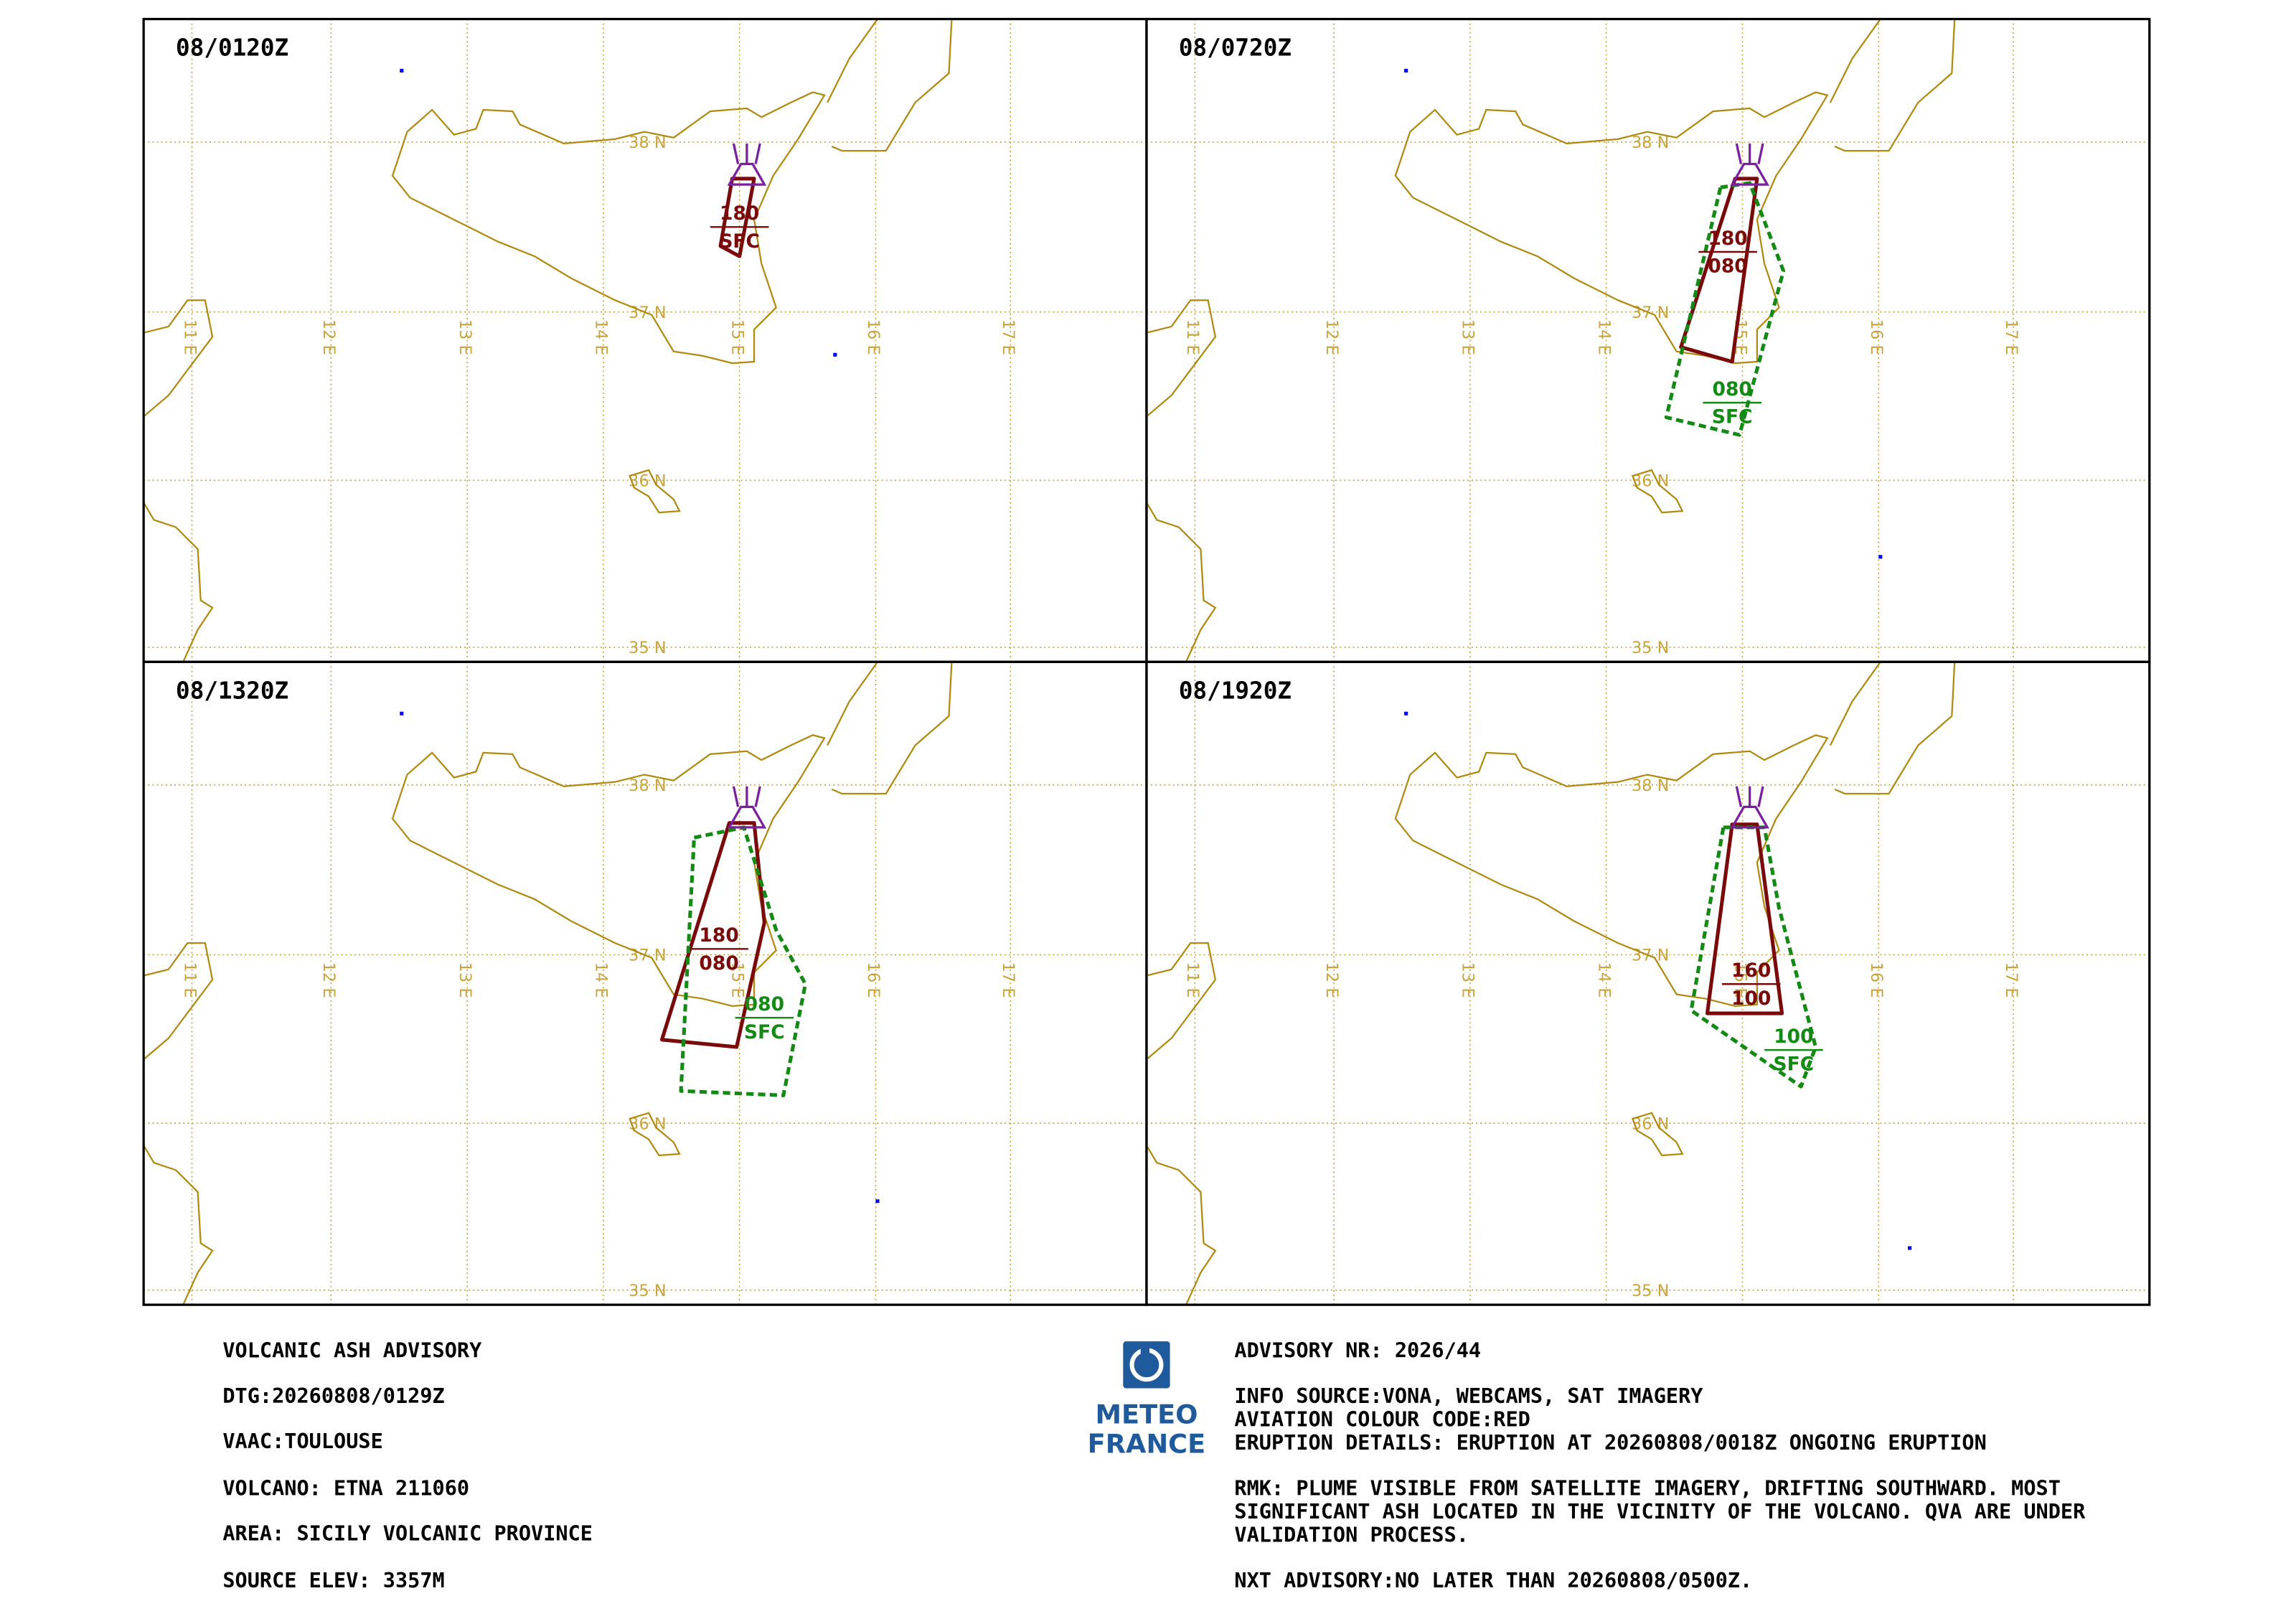 This screenshot has width=2296, height=1624. Describe the element at coordinates (345, 1487) in the screenshot. I see `advisory-line: VOLCANO: ETNA 211060` at that location.